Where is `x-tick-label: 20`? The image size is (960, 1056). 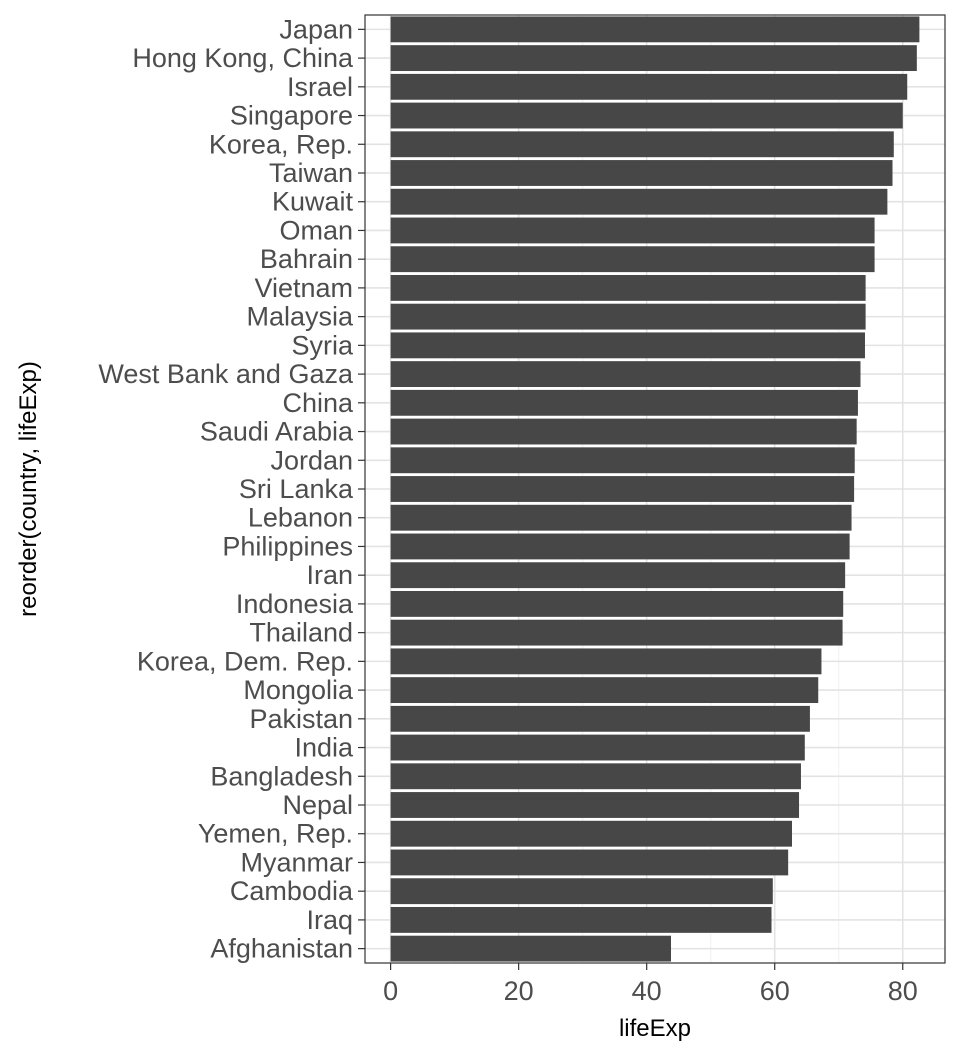 x-tick-label: 20 is located at coordinates (519, 991).